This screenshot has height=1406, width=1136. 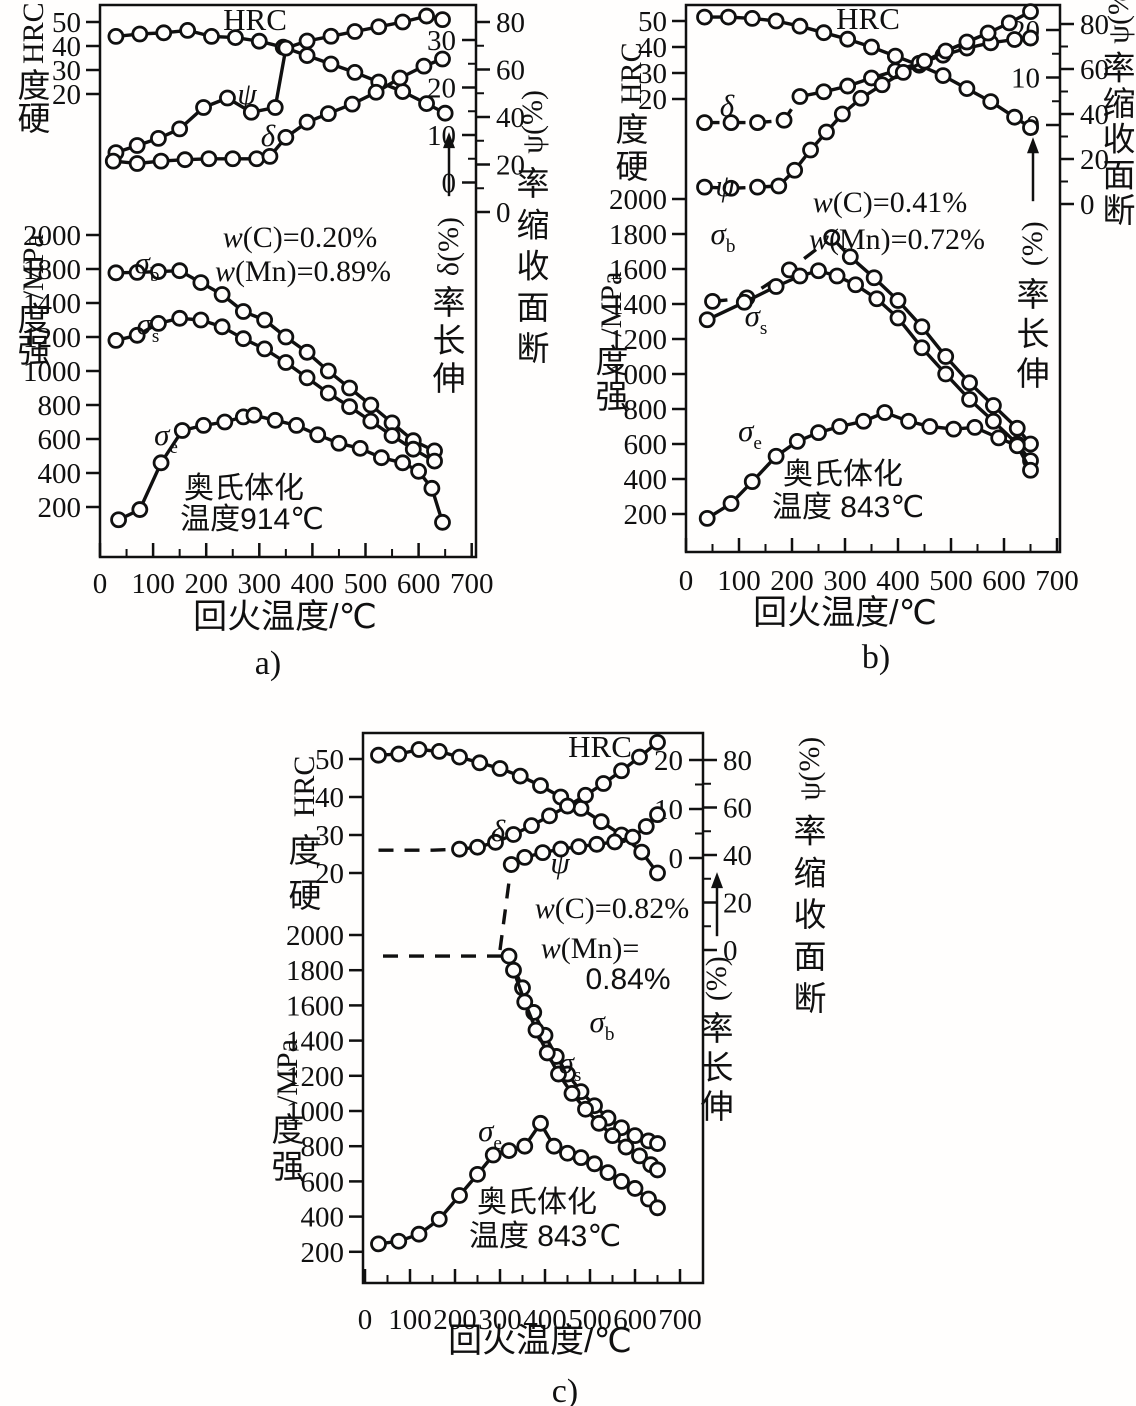 I want to click on chart-b-strength-tick-label: 1600, so click(x=638, y=270).